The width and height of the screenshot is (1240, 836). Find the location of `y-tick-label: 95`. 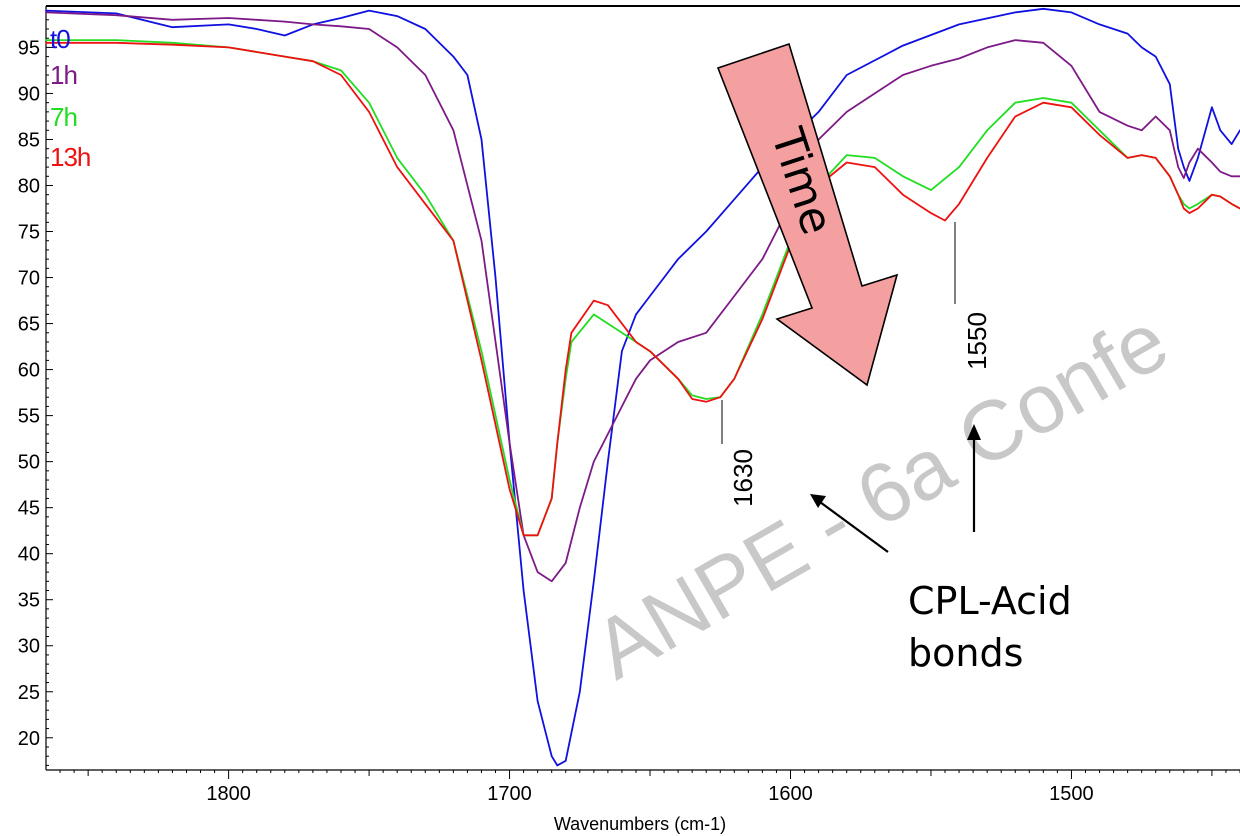

y-tick-label: 95 is located at coordinates (29, 48).